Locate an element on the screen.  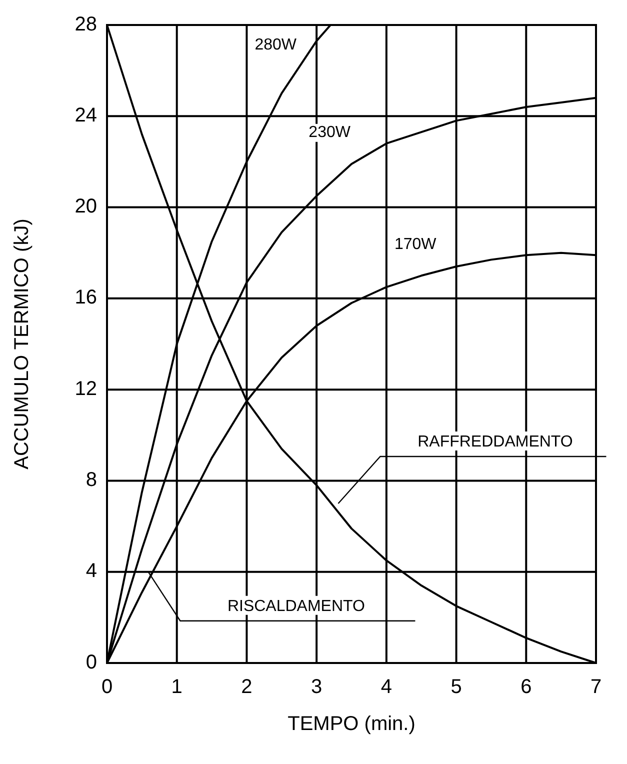
y-tick-label: 8 is located at coordinates (91, 479).